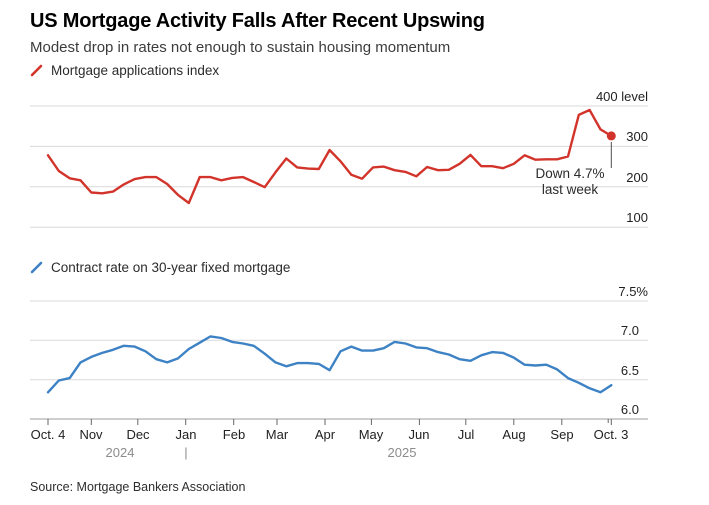  Describe the element at coordinates (611, 136) in the screenshot. I see `last-point-dot` at that location.